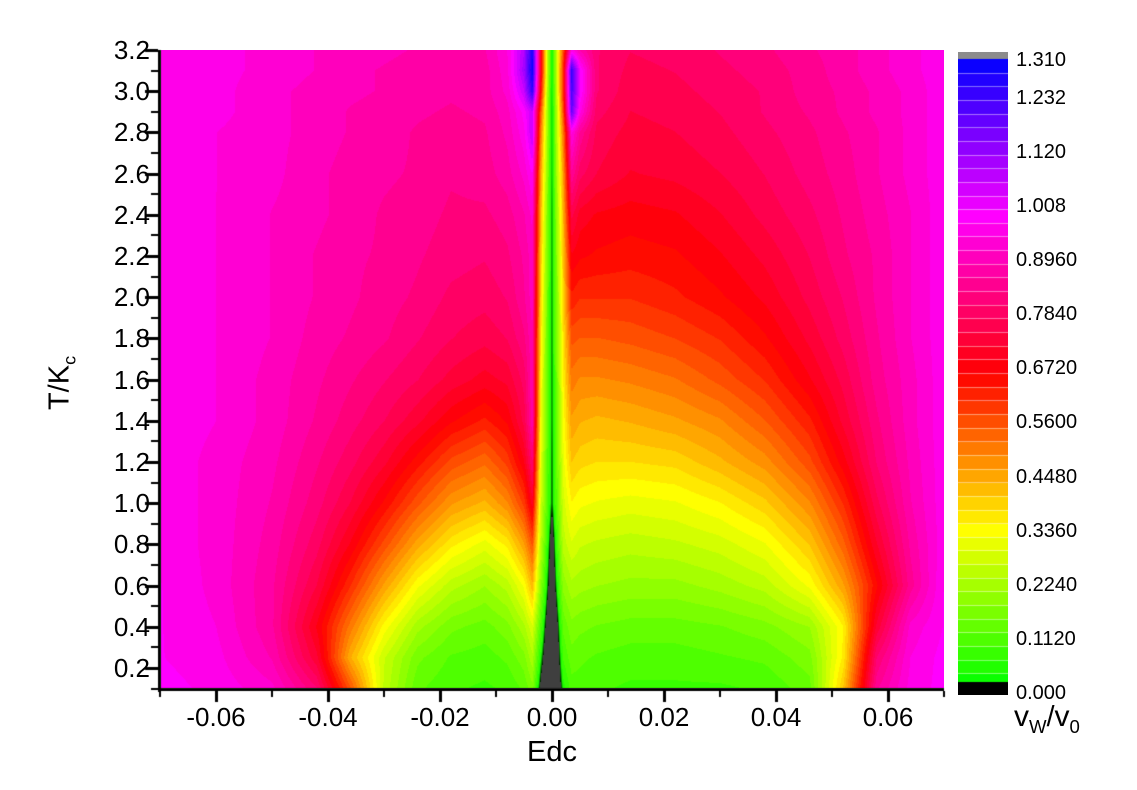 The image size is (1137, 790). What do you see at coordinates (1046, 638) in the screenshot?
I see `colorbar-tick-label: 0.1120` at bounding box center [1046, 638].